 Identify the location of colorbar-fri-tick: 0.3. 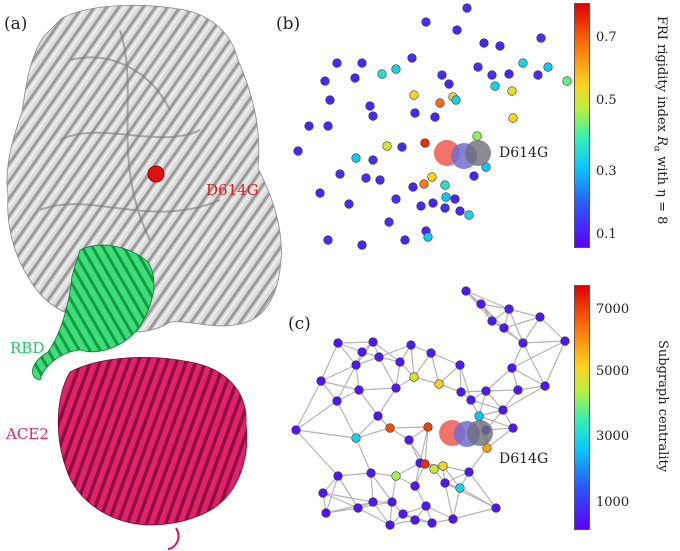
(606, 171).